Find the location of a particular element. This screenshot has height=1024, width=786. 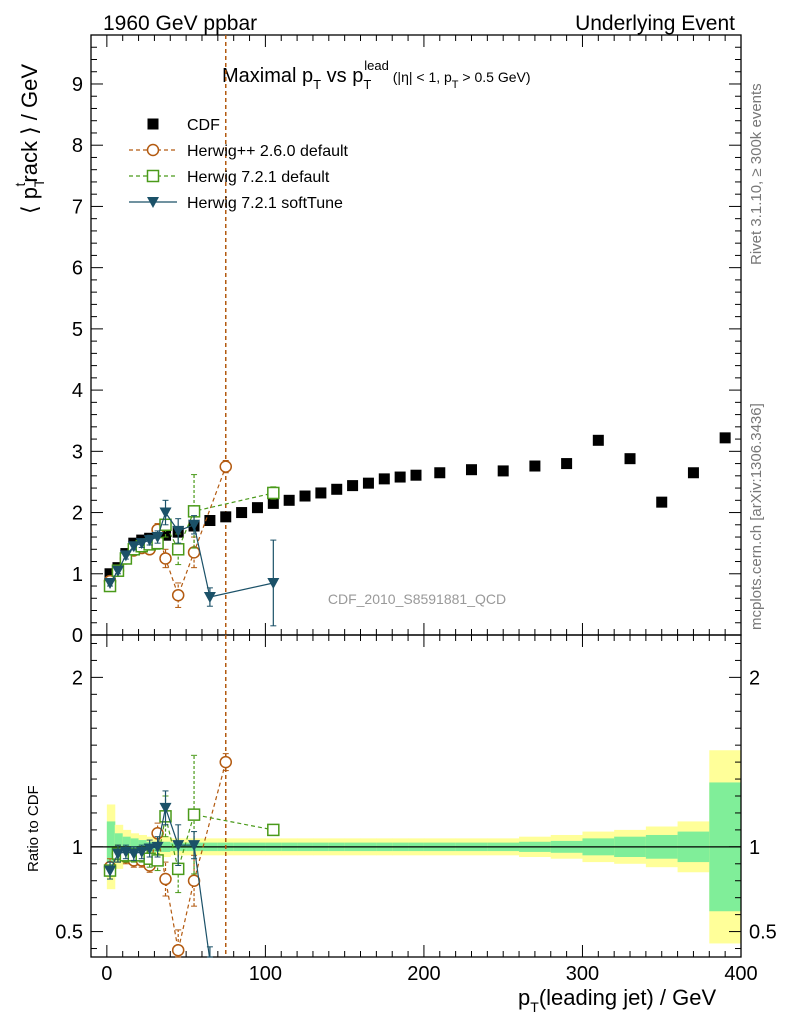

legend-label-herwigpp: Herwig++ 2.6.0 default is located at coordinates (268, 151).